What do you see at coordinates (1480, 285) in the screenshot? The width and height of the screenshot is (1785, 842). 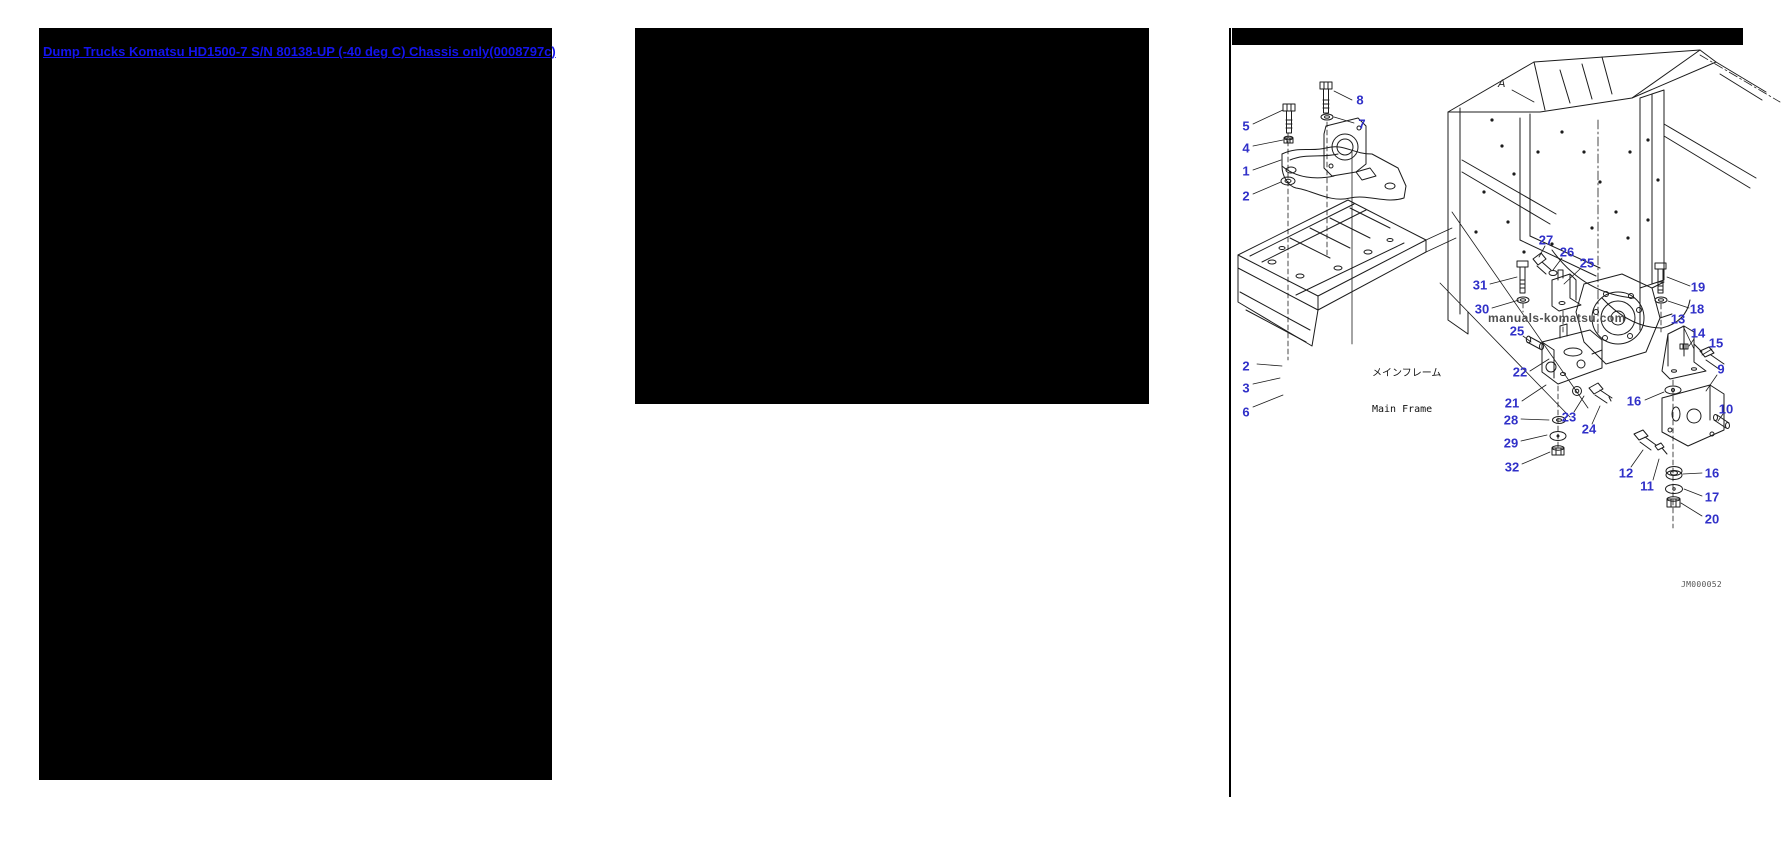 I see `part-callout: 31` at bounding box center [1480, 285].